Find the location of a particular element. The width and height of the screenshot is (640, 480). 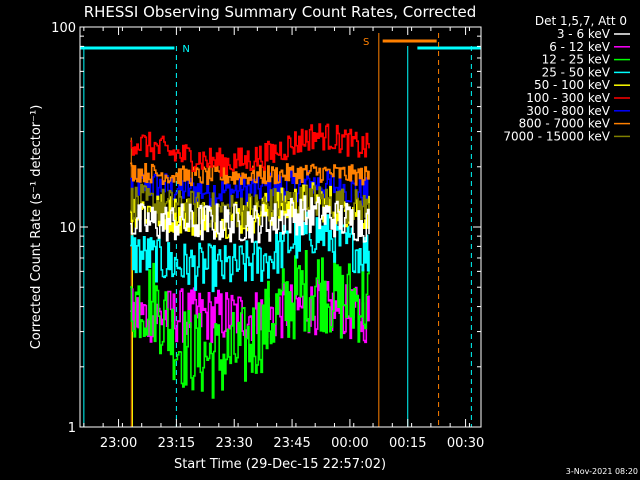

series-3-6kev is located at coordinates (250, 219).